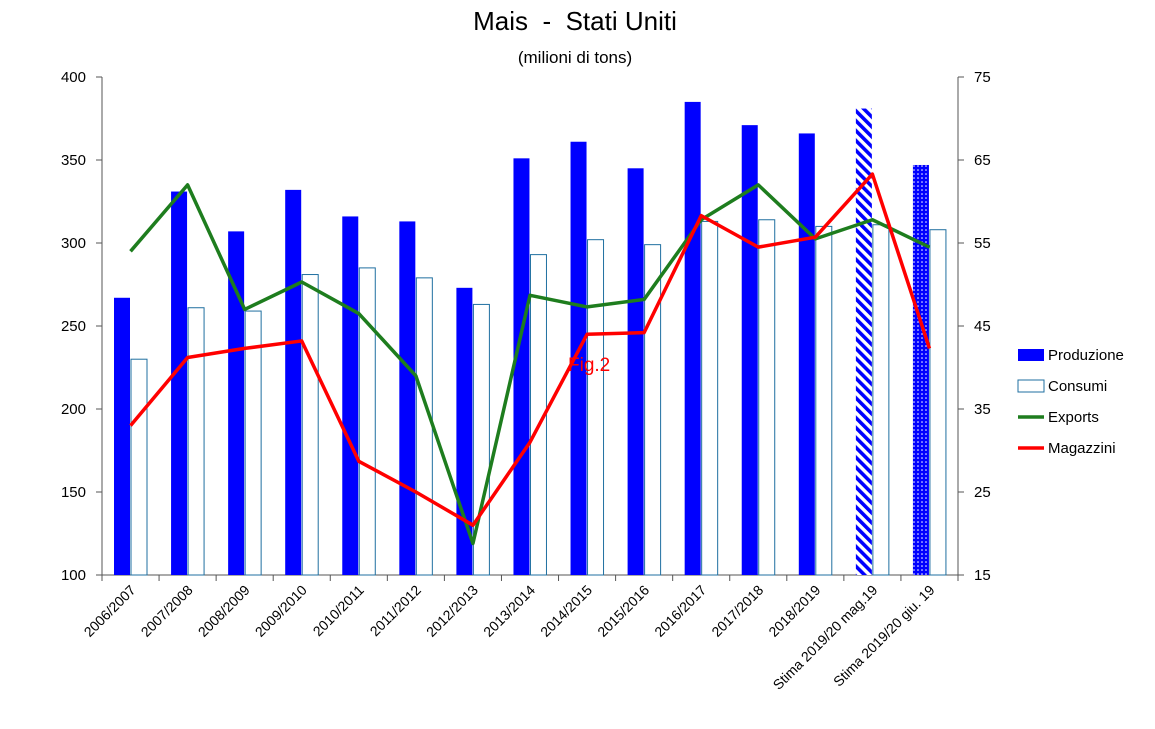  I want to click on x-tick-label: Stima 2019/20 mag.19, so click(825, 637).